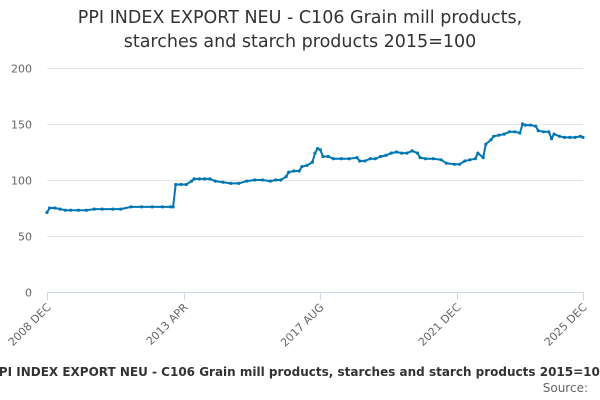  I want to click on y-tick-label-100: 100, so click(21, 181).